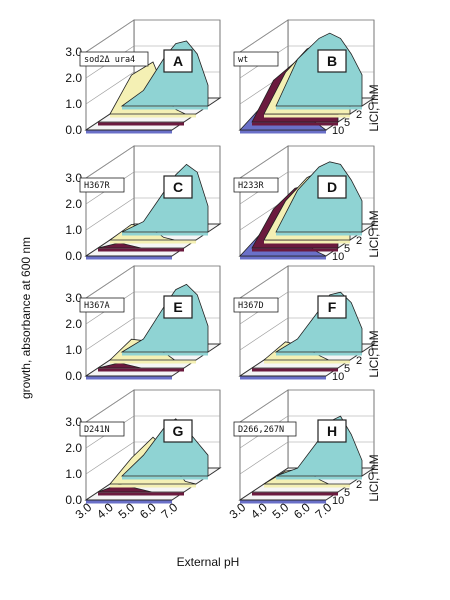  Describe the element at coordinates (261, 430) in the screenshot. I see `strain-label: D266,267N` at that location.